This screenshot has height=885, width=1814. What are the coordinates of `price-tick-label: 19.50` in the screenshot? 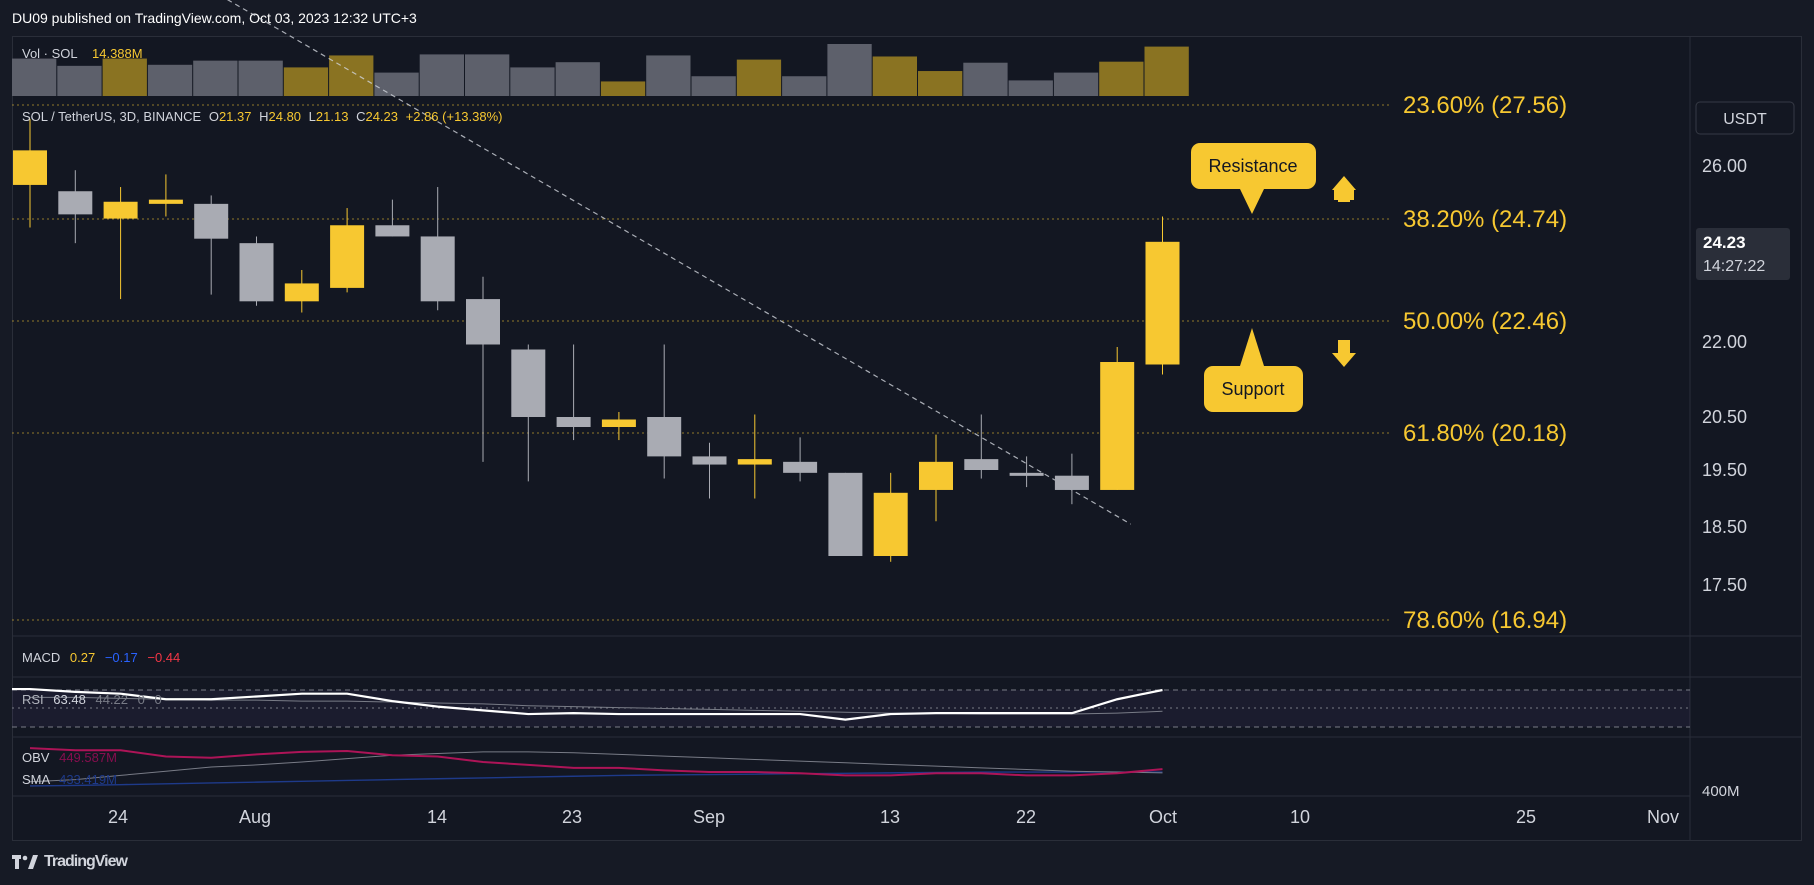 It's located at (1724, 470).